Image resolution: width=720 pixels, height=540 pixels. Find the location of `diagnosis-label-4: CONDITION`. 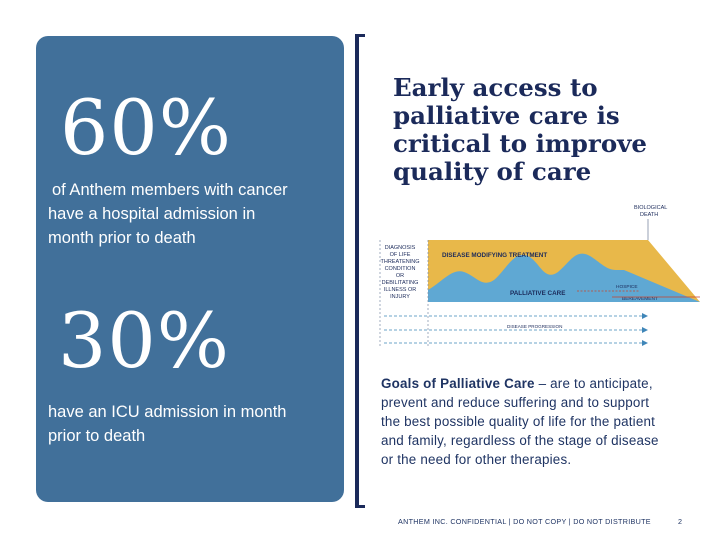

diagnosis-label-4: CONDITION is located at coordinates (400, 269).